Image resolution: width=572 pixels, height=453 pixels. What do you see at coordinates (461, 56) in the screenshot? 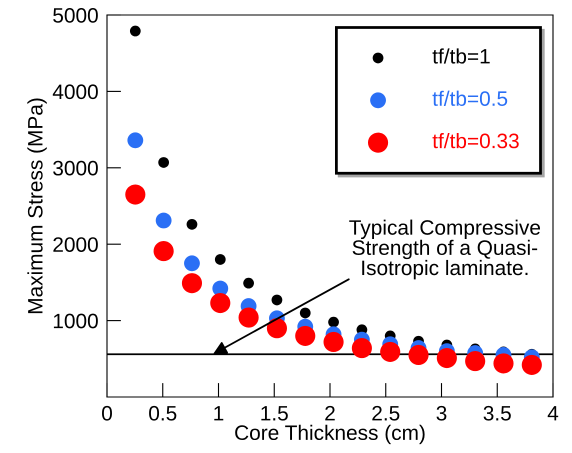
I see `legend-label: tf/tb=1` at bounding box center [461, 56].